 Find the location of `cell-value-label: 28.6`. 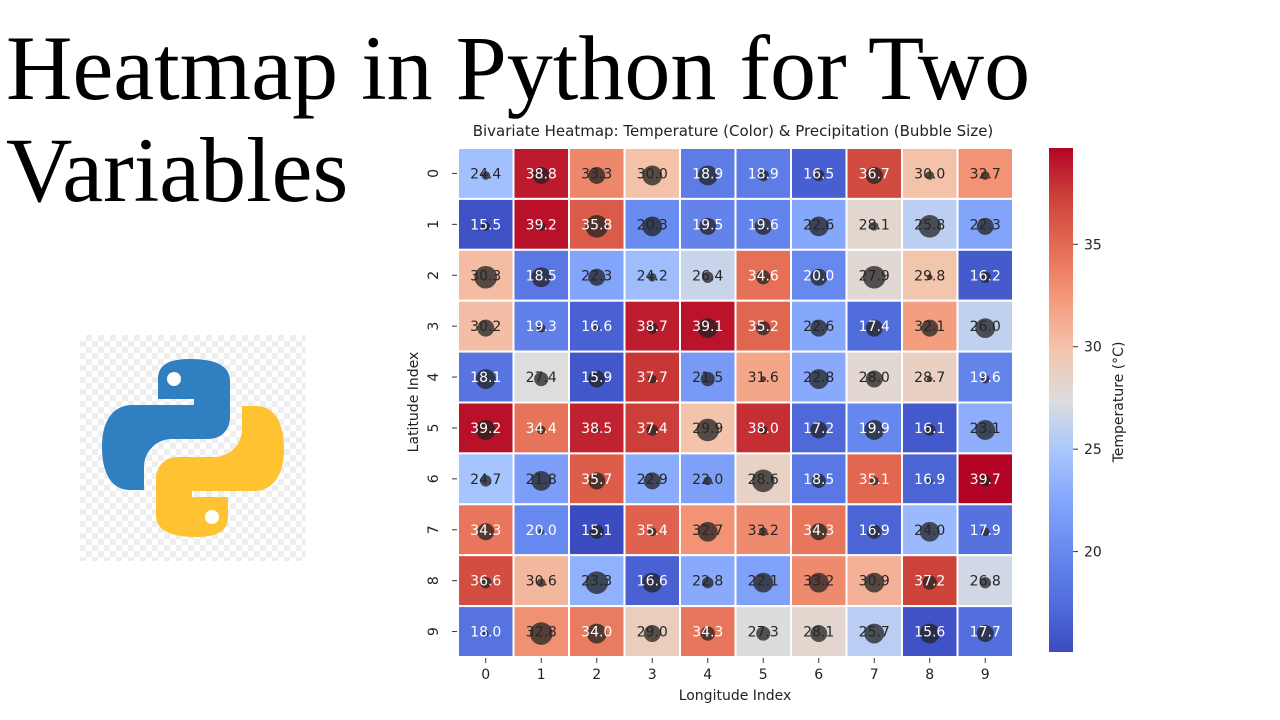

cell-value-label: 28.6 is located at coordinates (763, 480).